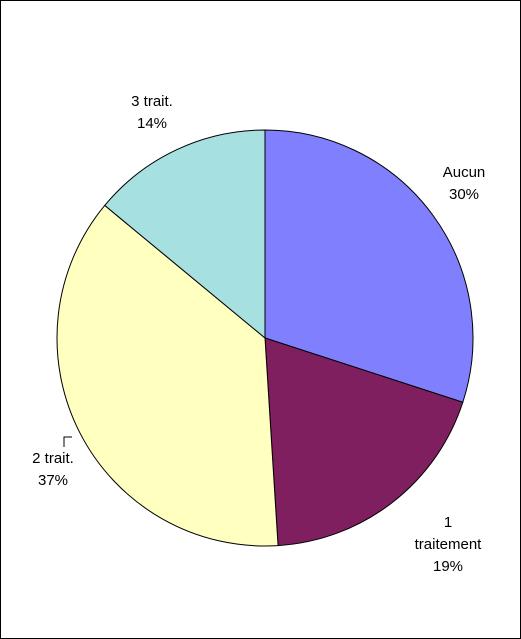 Image resolution: width=521 pixels, height=639 pixels. Describe the element at coordinates (448, 522) in the screenshot. I see `slice-name-1: 1` at that location.